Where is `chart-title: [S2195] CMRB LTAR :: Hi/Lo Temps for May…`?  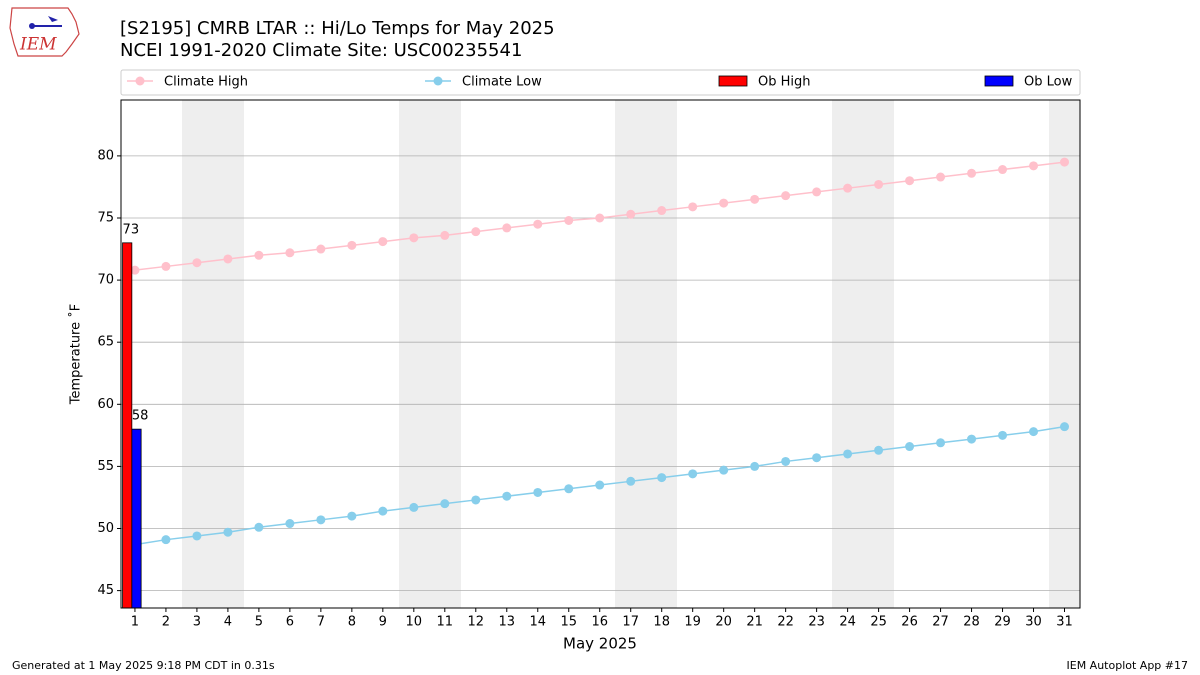
chart-title: [S2195] CMRB LTAR :: Hi/Lo Temps for May… is located at coordinates (337, 28).